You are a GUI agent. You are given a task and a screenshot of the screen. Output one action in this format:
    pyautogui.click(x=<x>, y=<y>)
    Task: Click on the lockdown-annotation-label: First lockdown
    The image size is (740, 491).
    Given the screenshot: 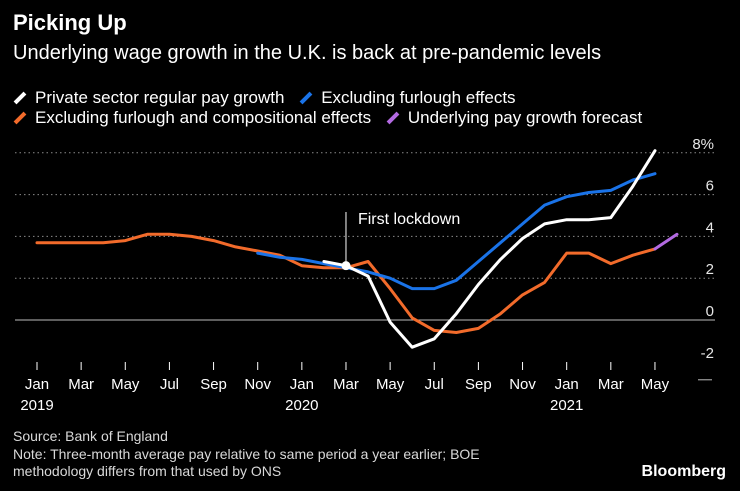 What is the action you would take?
    pyautogui.click(x=409, y=219)
    